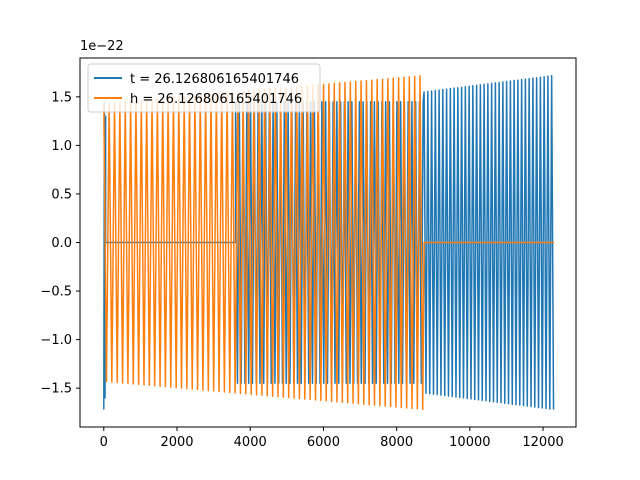 Image resolution: width=640 pixels, height=480 pixels. I want to click on x-tick-label: 2000, so click(176, 442).